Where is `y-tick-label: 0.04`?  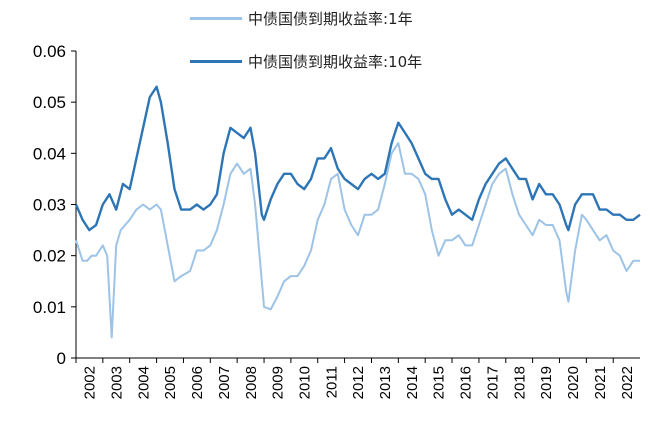 y-tick-label: 0.04 is located at coordinates (49, 153).